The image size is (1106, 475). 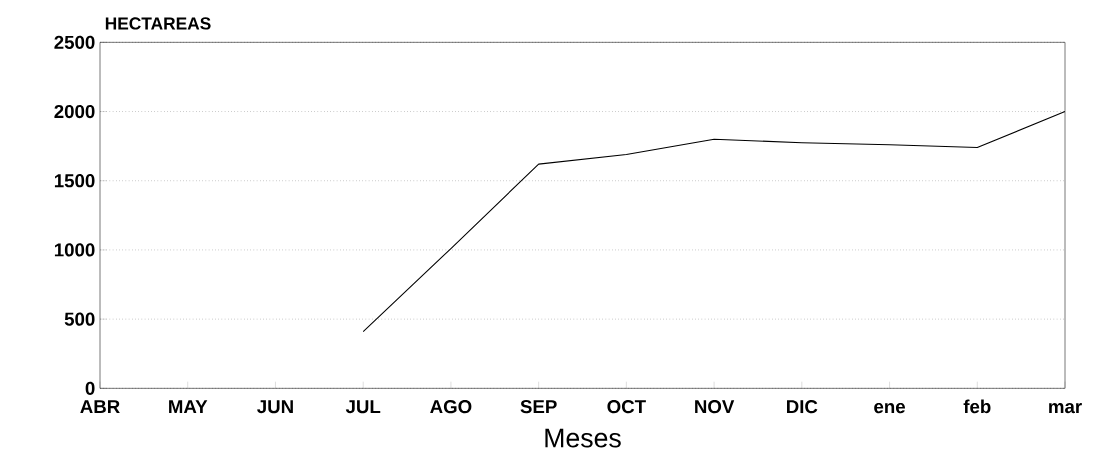 What do you see at coordinates (1065, 408) in the screenshot?
I see `x-tick-label: mar` at bounding box center [1065, 408].